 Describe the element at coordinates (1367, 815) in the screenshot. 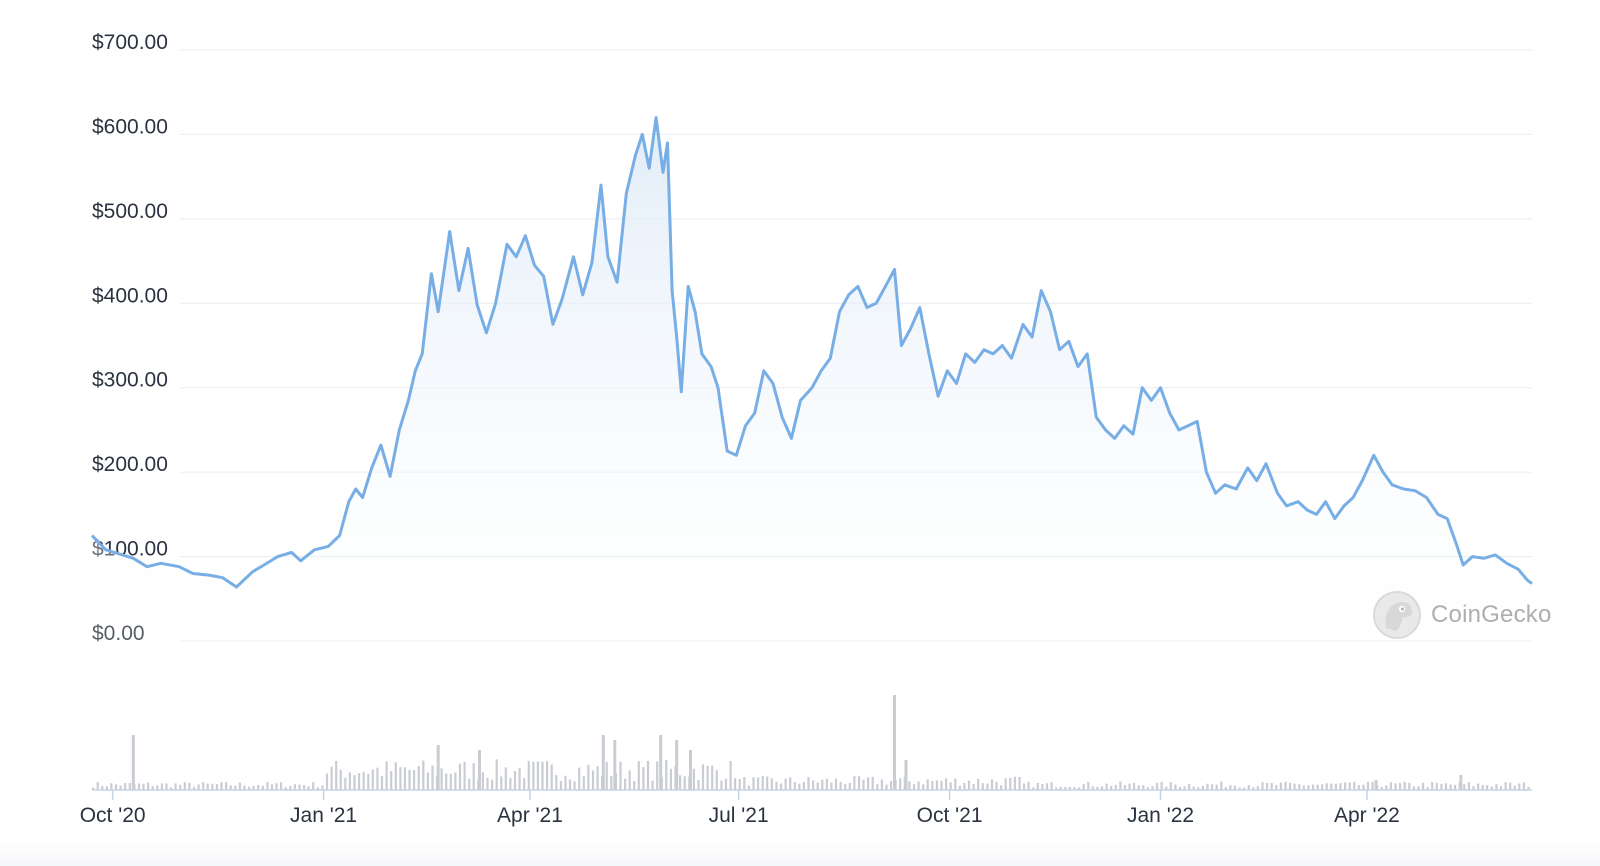

I see `x-tick-label: Apr '22` at that location.